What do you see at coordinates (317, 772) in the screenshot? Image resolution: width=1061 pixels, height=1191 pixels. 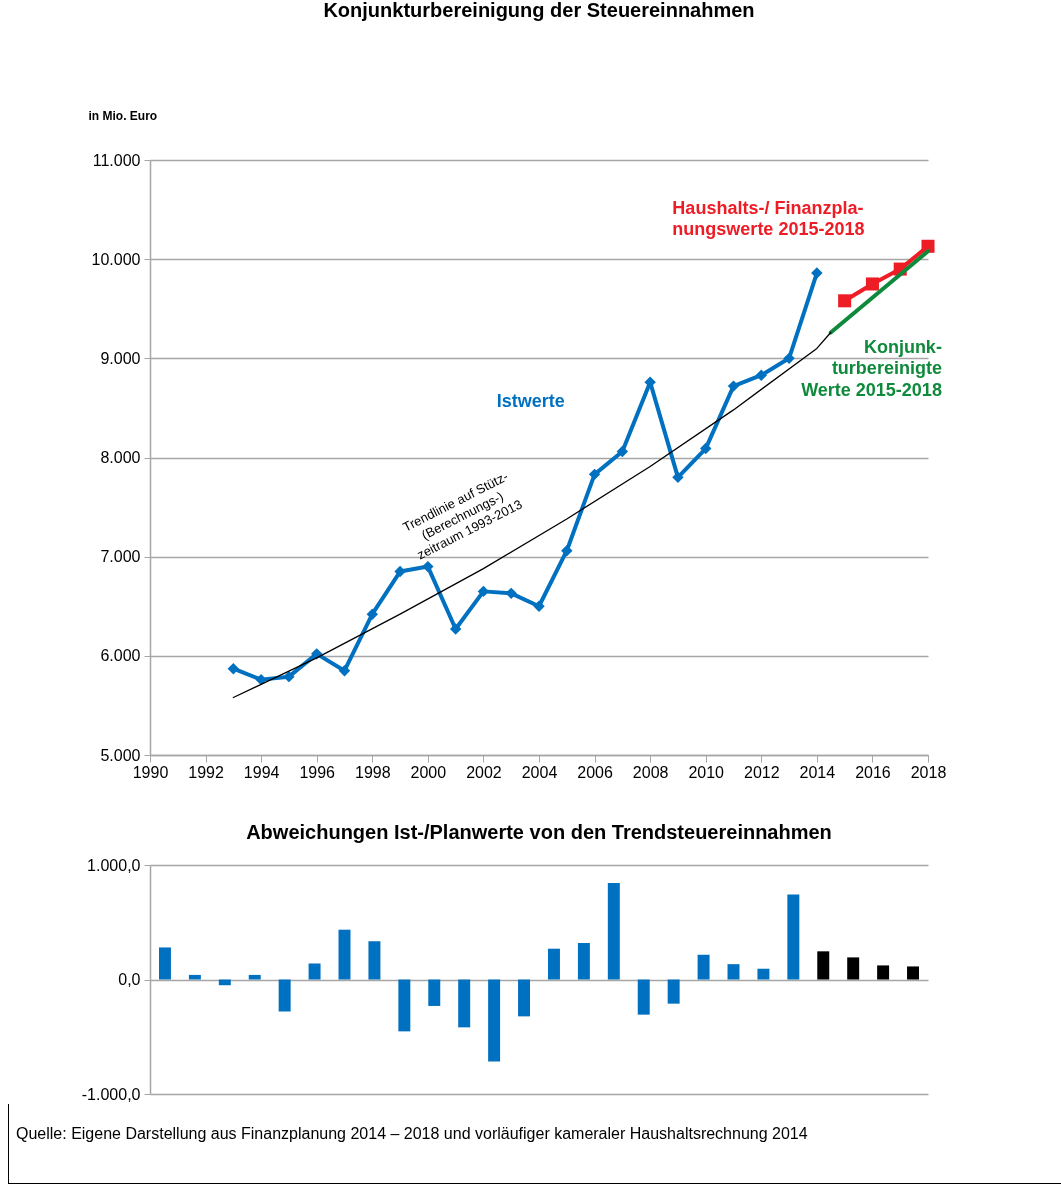 I see `x-tick-label: 1996` at bounding box center [317, 772].